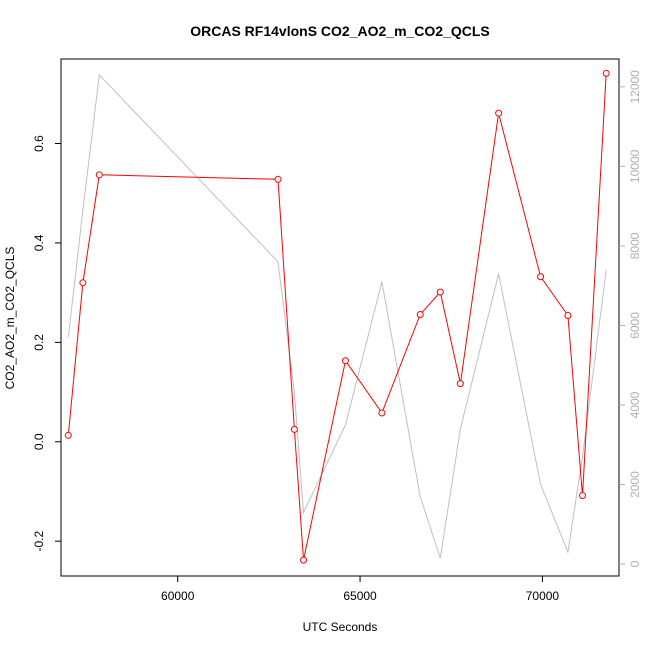 This screenshot has width=650, height=650. What do you see at coordinates (10, 318) in the screenshot?
I see `y-axis-label: CO2_AO2_m_CO2_QCLS` at bounding box center [10, 318].